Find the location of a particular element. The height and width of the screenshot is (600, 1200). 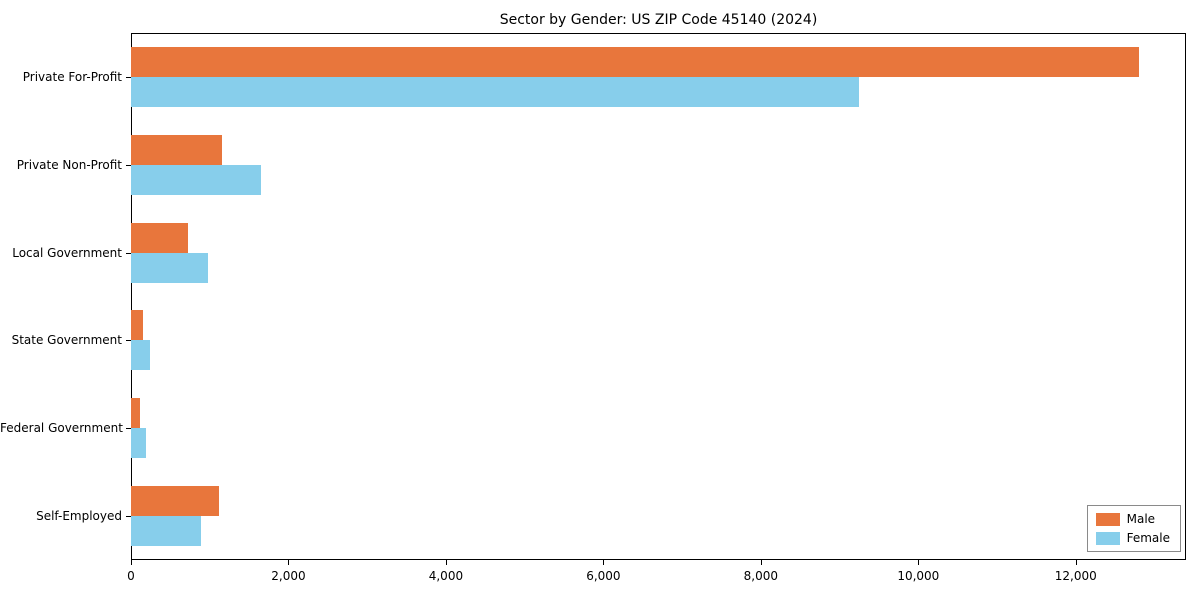

legend-swatch-male is located at coordinates (1107, 519).